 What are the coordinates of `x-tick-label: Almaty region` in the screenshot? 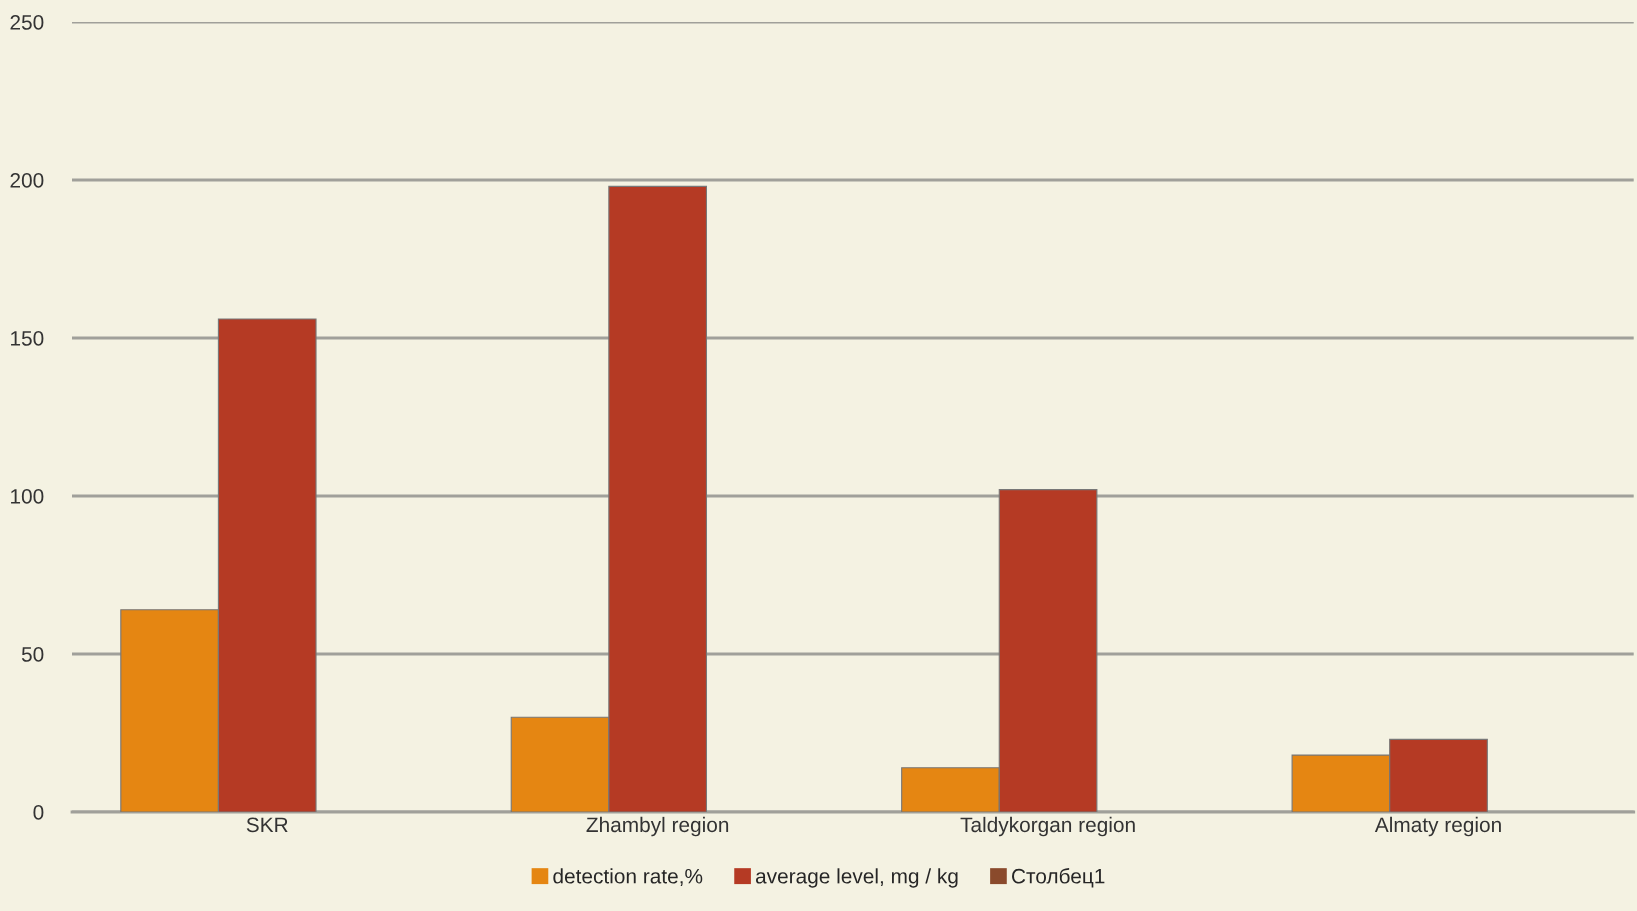 It's located at (1437, 826).